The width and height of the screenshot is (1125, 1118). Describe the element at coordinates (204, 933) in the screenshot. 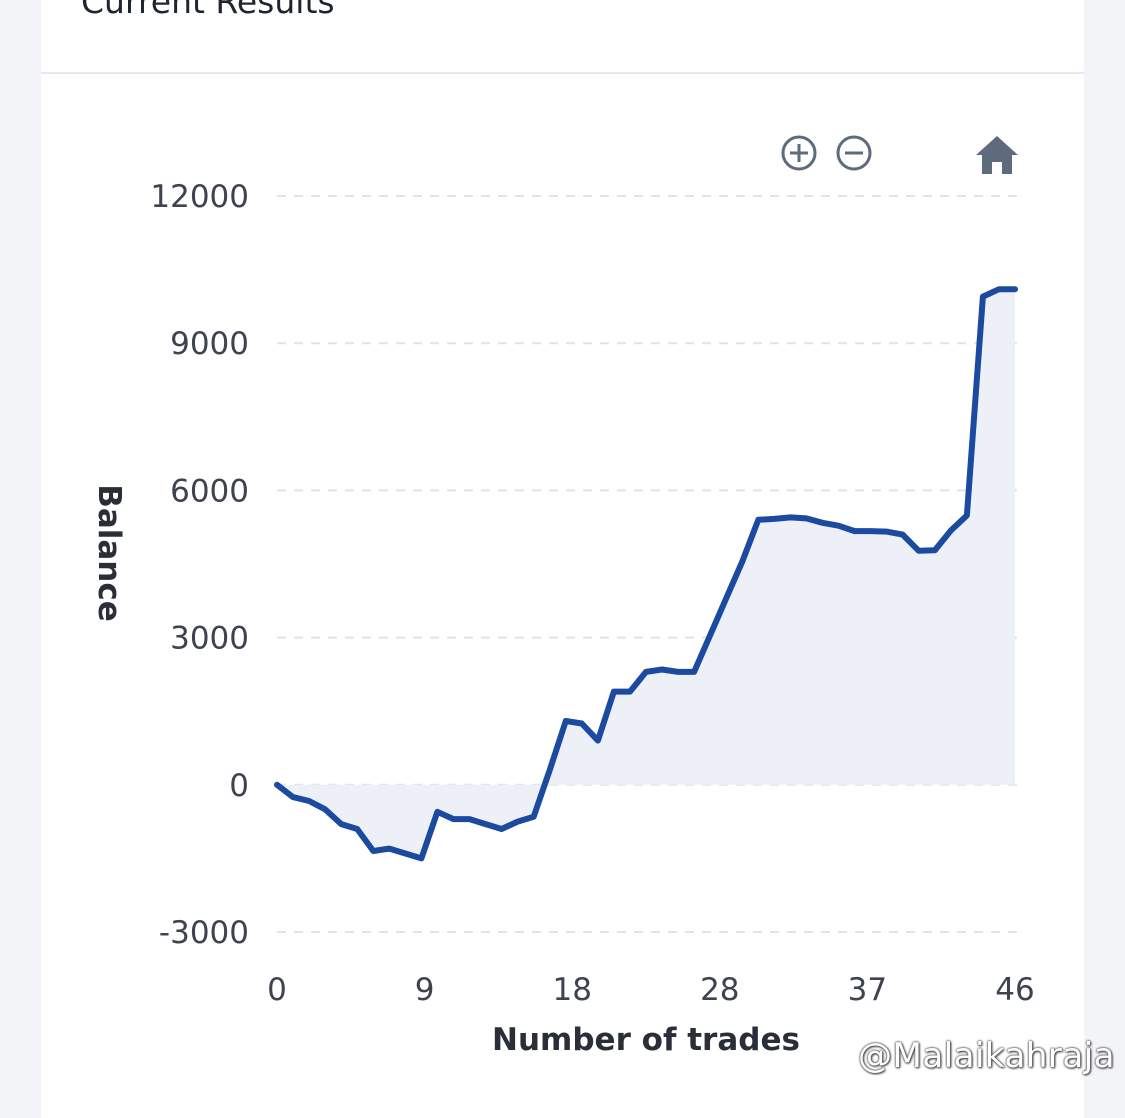

I see `y-tick-label: -3000` at that location.